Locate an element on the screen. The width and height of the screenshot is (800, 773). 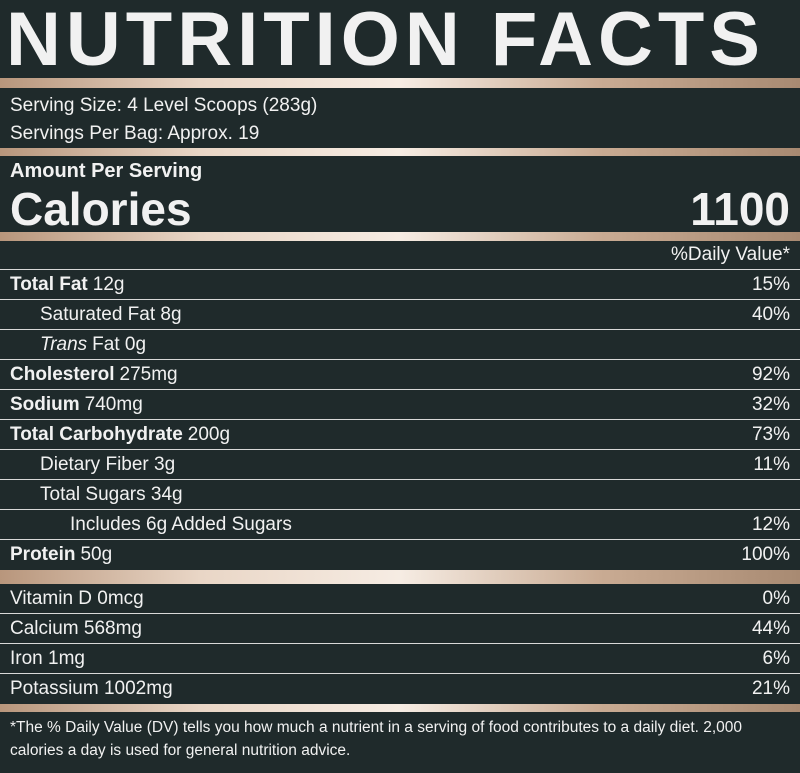
nutrient-label: Total Sugars 34g is located at coordinates (111, 495).